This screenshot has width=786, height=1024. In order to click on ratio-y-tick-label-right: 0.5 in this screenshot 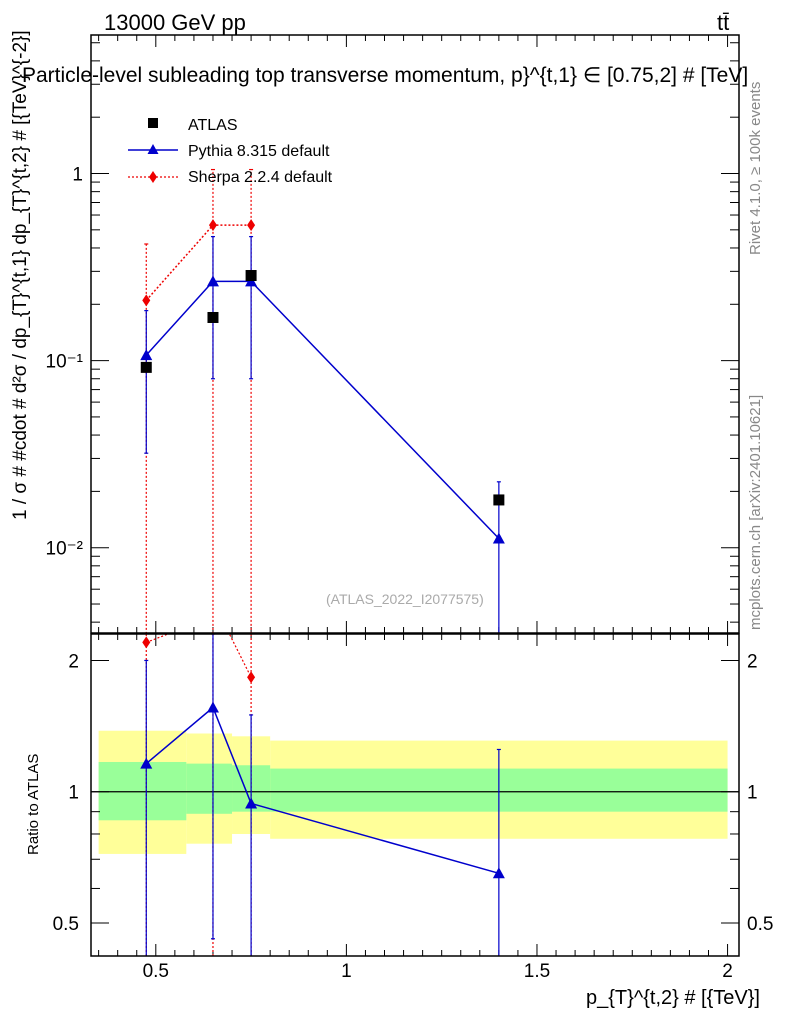, I will do `click(760, 924)`.